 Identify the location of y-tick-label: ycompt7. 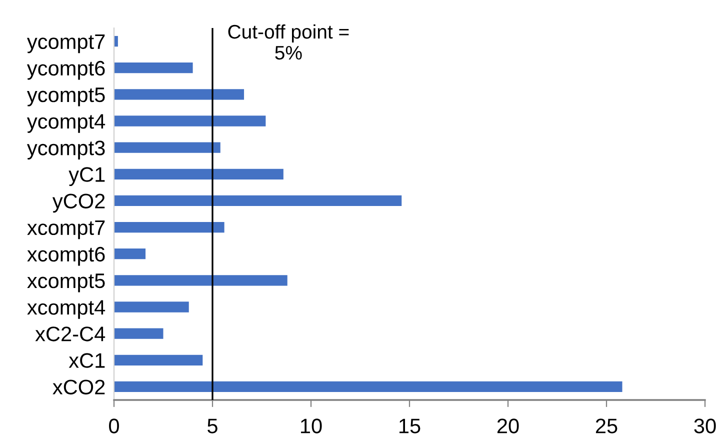
(65, 44).